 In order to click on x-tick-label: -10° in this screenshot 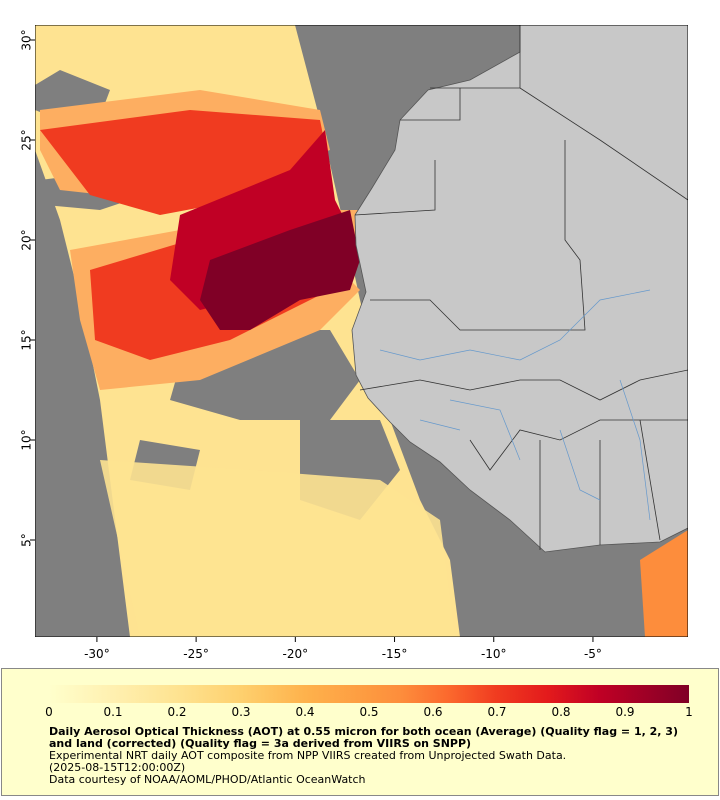, I will do `click(494, 653)`.